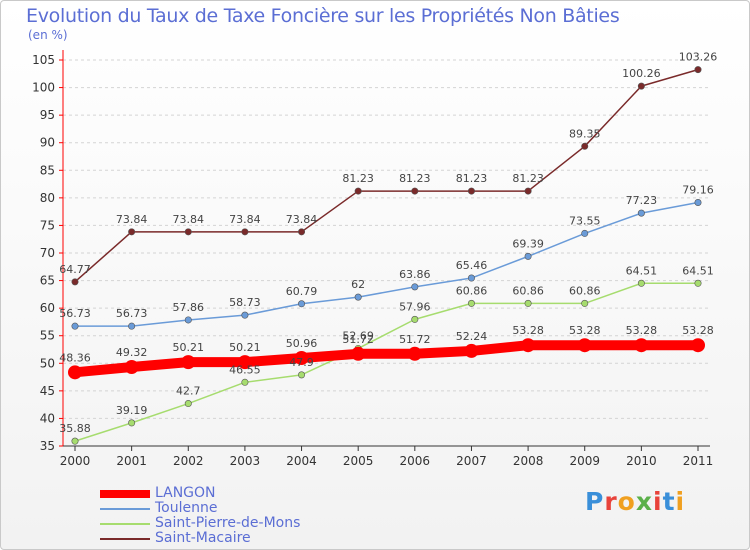  Describe the element at coordinates (641, 73) in the screenshot. I see `data-label: 100.26` at that location.